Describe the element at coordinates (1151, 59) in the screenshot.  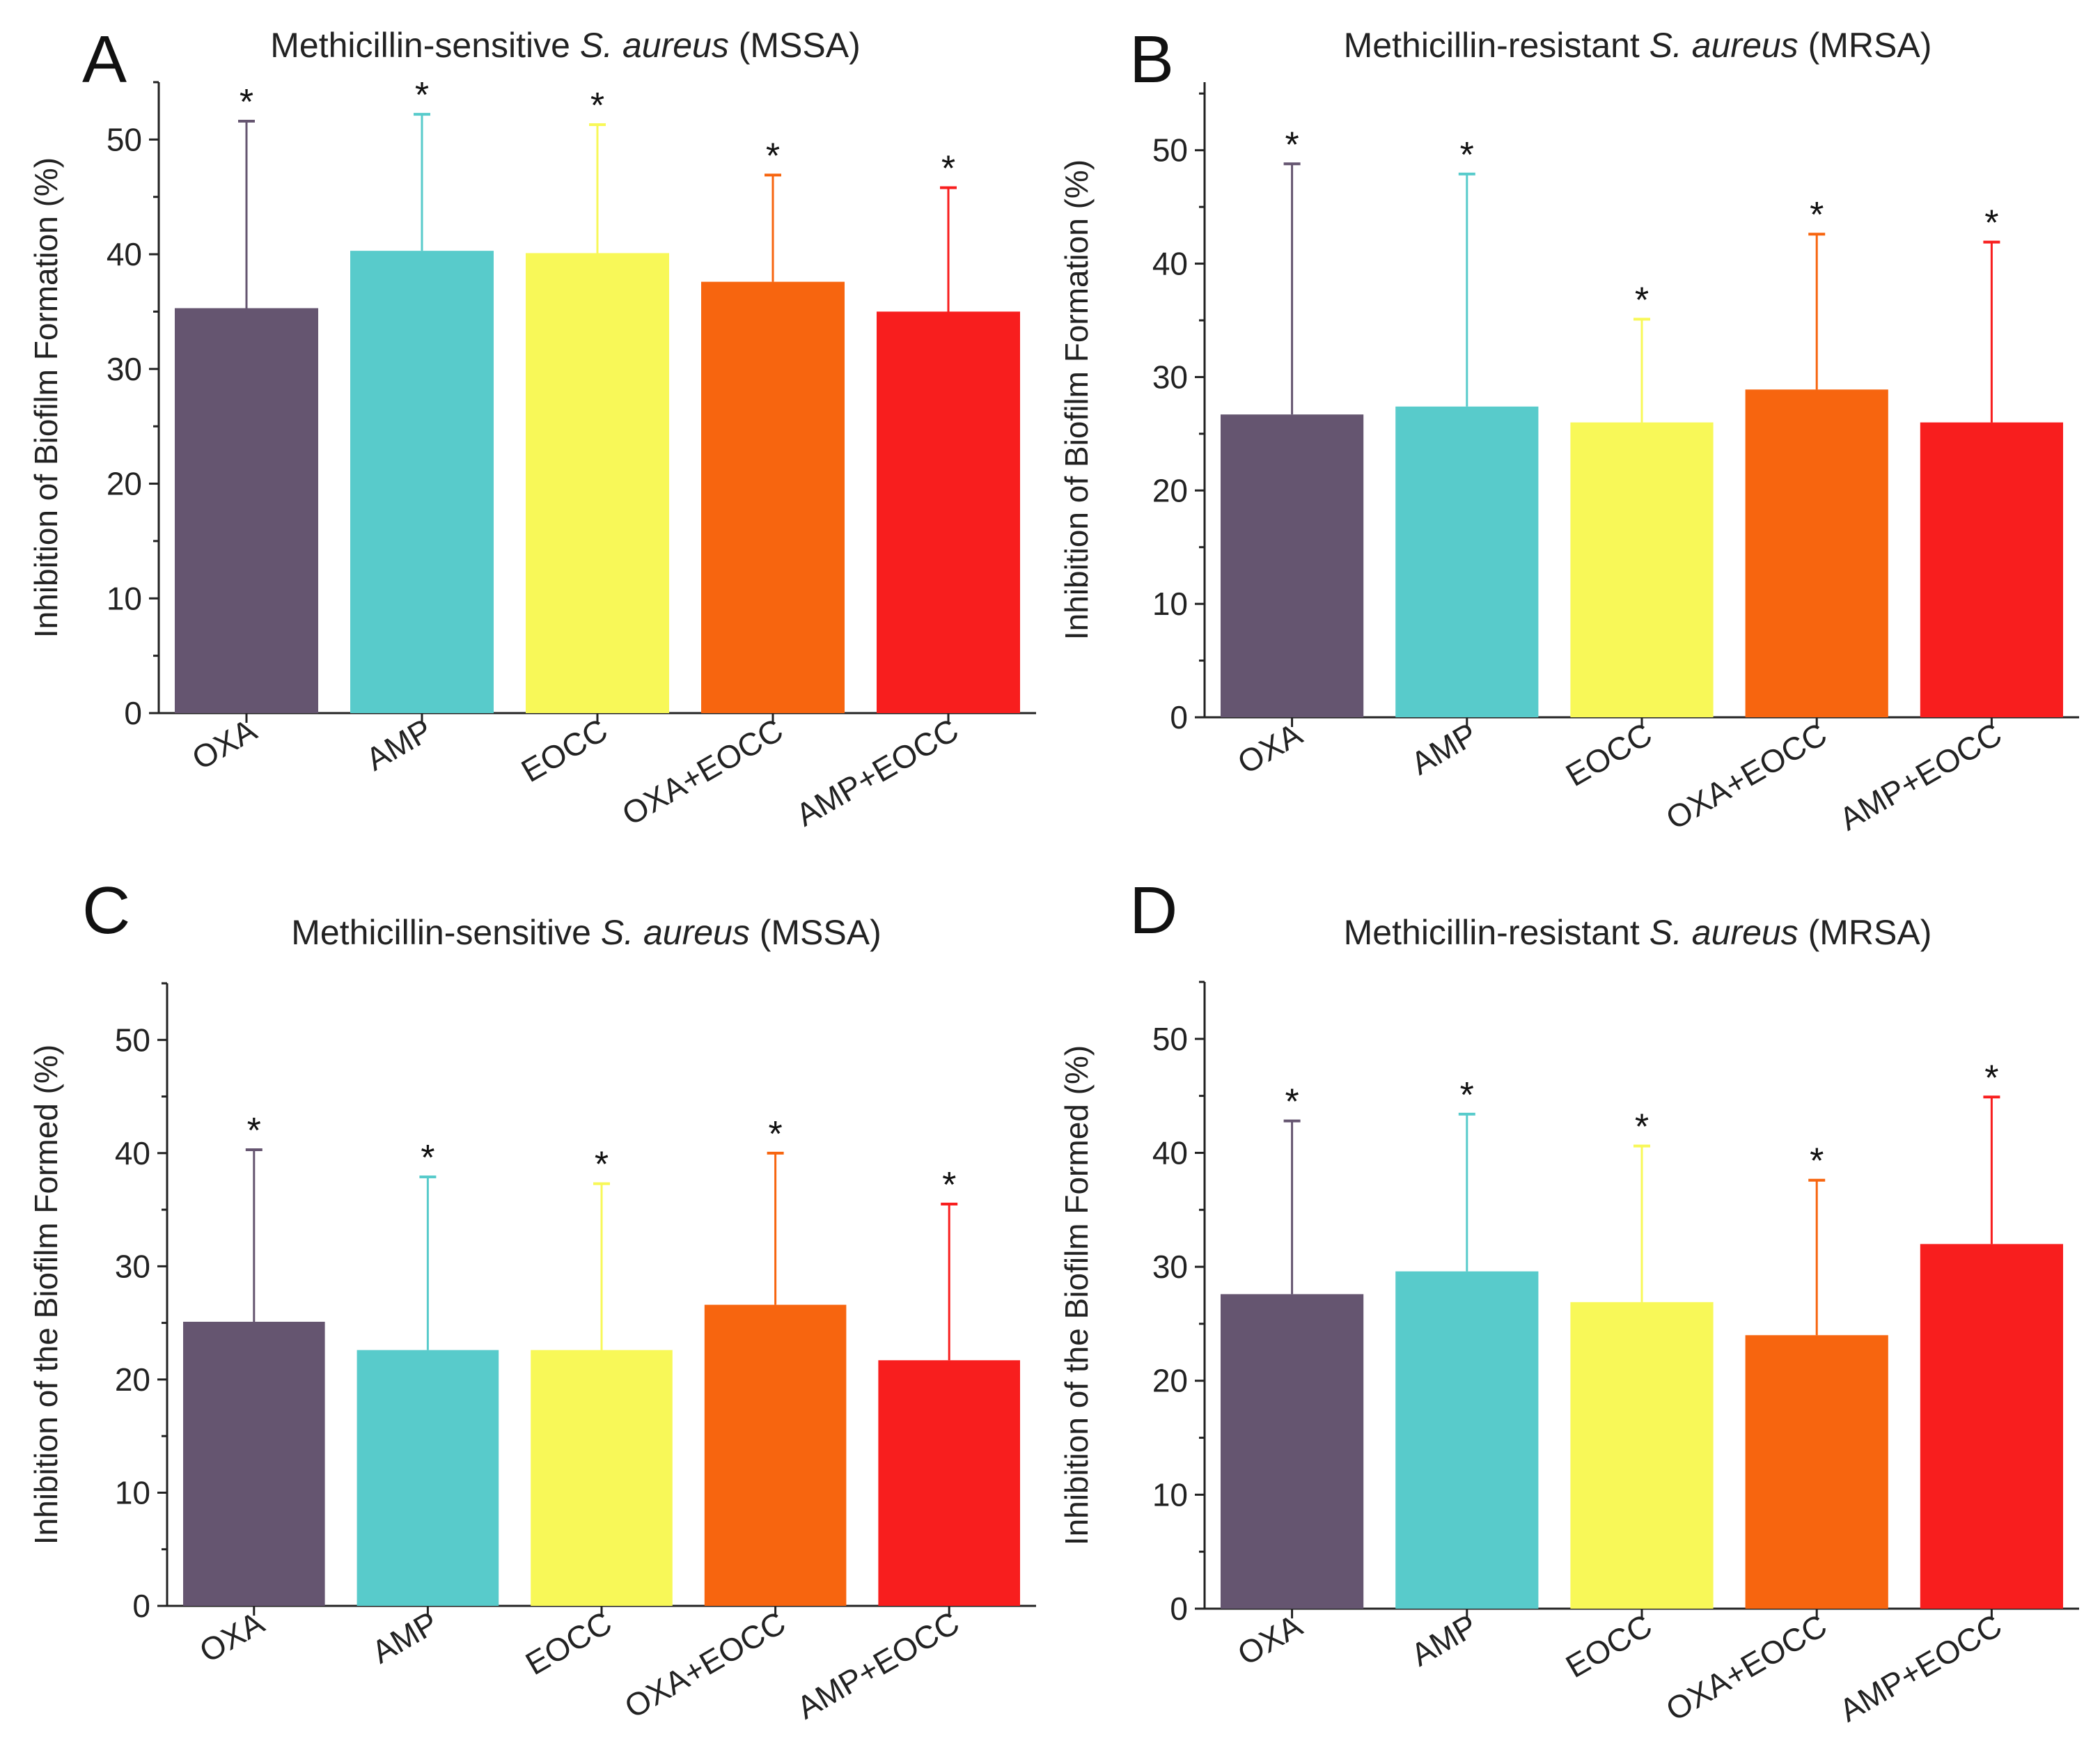
I see `panel-letter: B` at that location.